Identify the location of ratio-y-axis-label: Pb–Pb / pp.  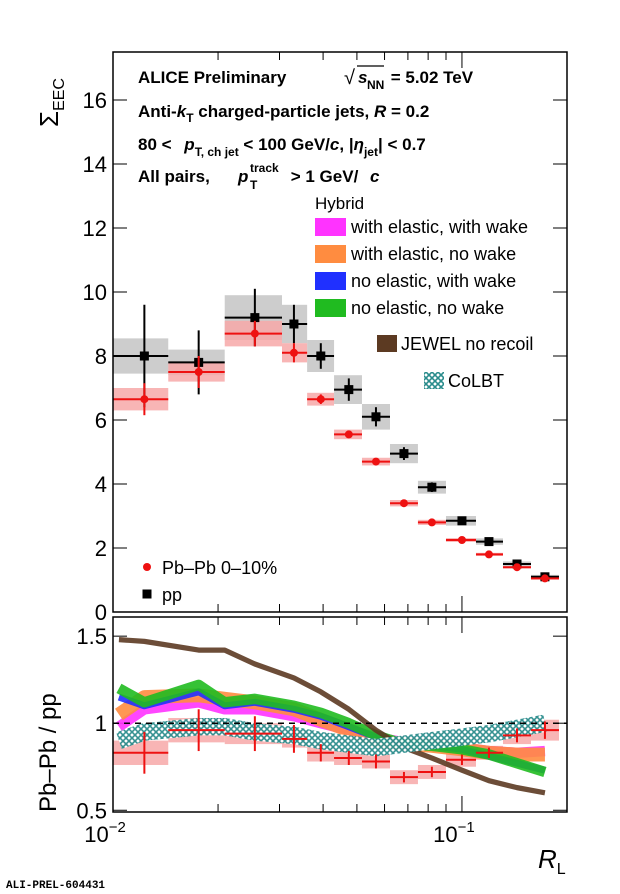
(48, 752).